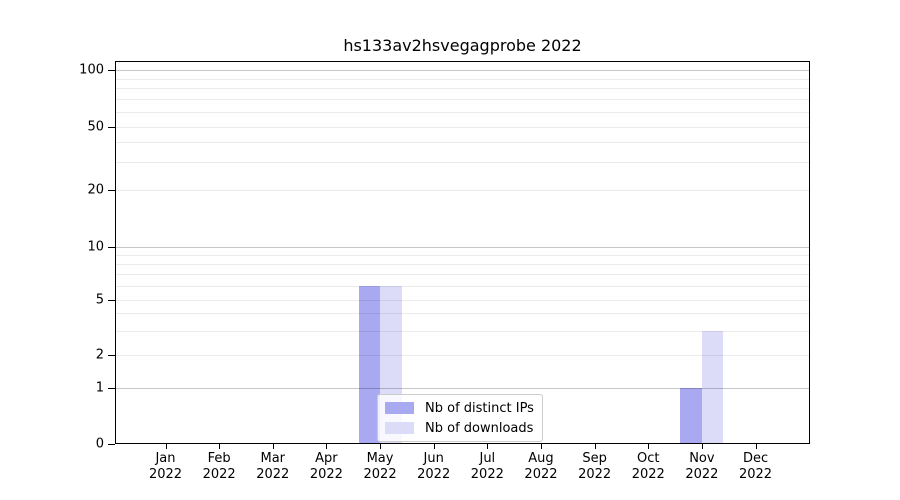 Image resolution: width=900 pixels, height=500 pixels. I want to click on x-tick-label-nov-2022: Nov 2022, so click(702, 466).